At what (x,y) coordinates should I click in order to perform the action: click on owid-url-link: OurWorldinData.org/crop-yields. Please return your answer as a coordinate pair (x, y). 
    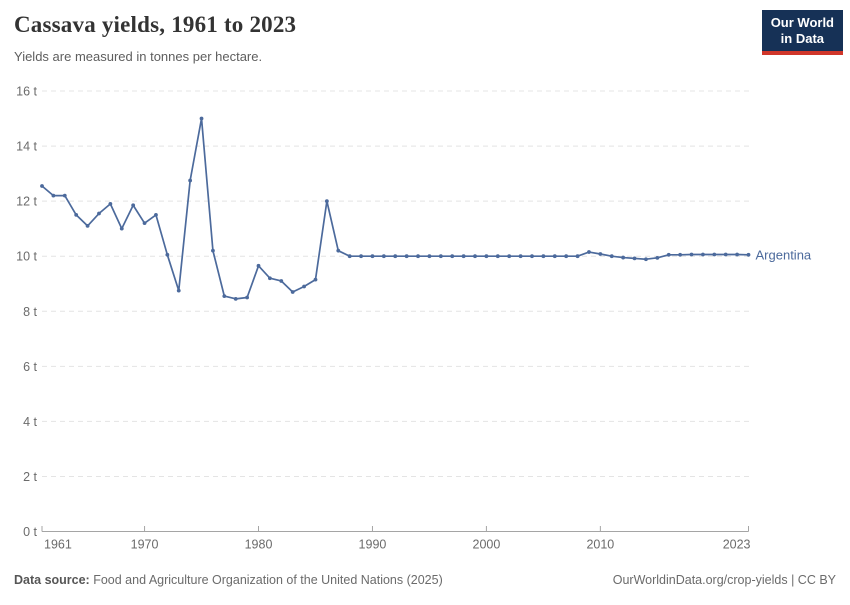
    Looking at the image, I should click on (700, 580).